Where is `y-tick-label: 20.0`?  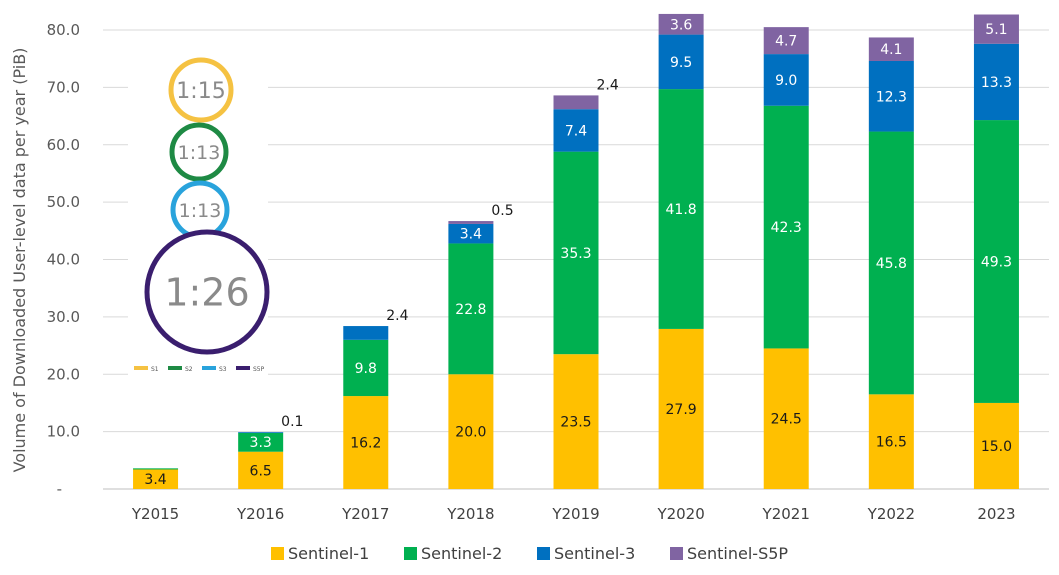
y-tick-label: 20.0 is located at coordinates (63, 374).